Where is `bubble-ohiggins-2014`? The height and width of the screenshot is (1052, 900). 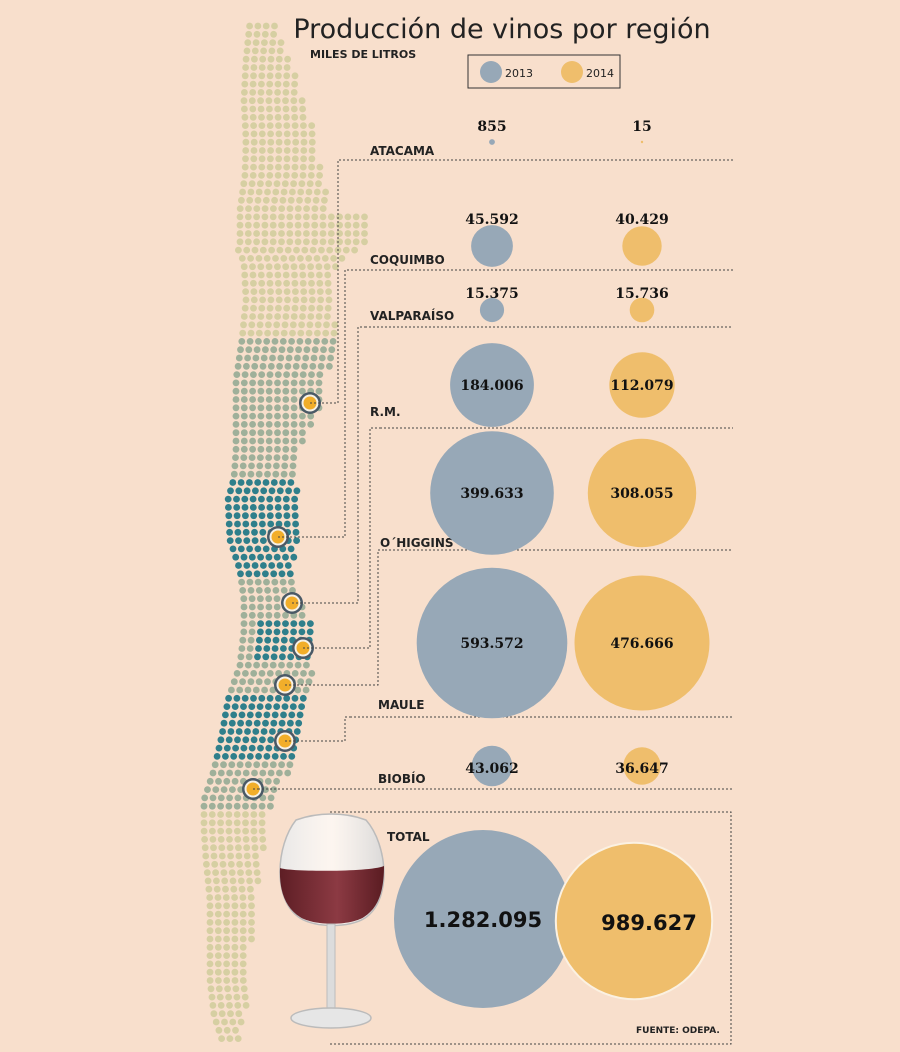 bubble-ohiggins-2014 is located at coordinates (642, 493).